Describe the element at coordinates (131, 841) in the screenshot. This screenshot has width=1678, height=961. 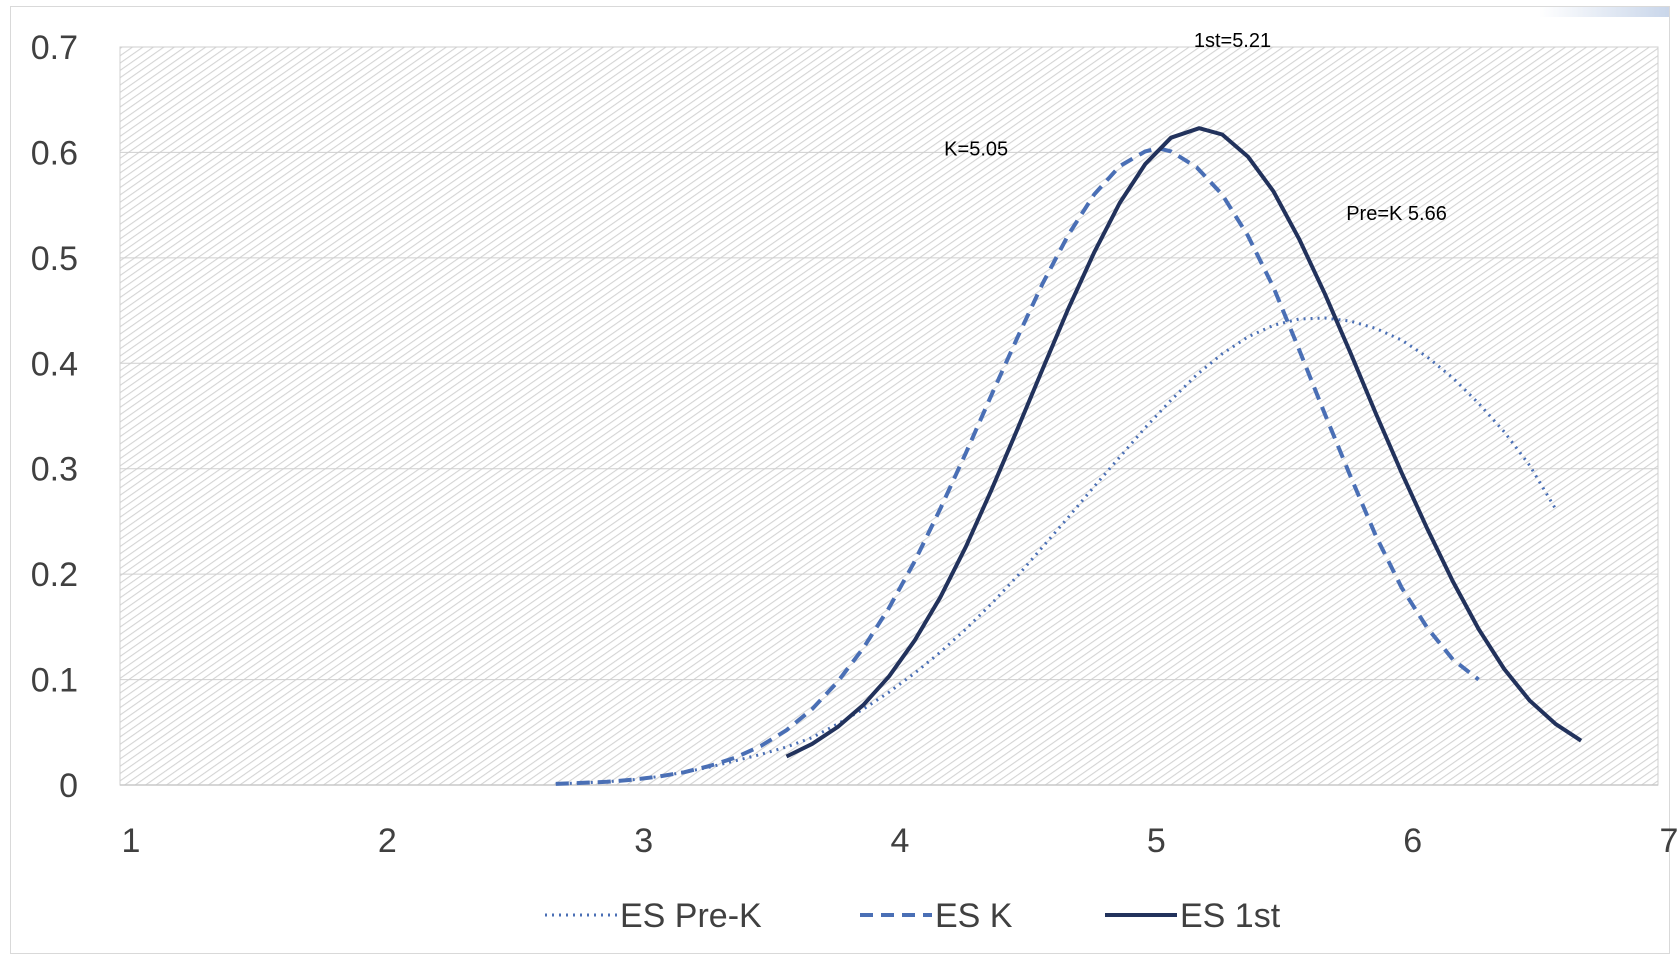
I see `x-tick-label: 1` at that location.